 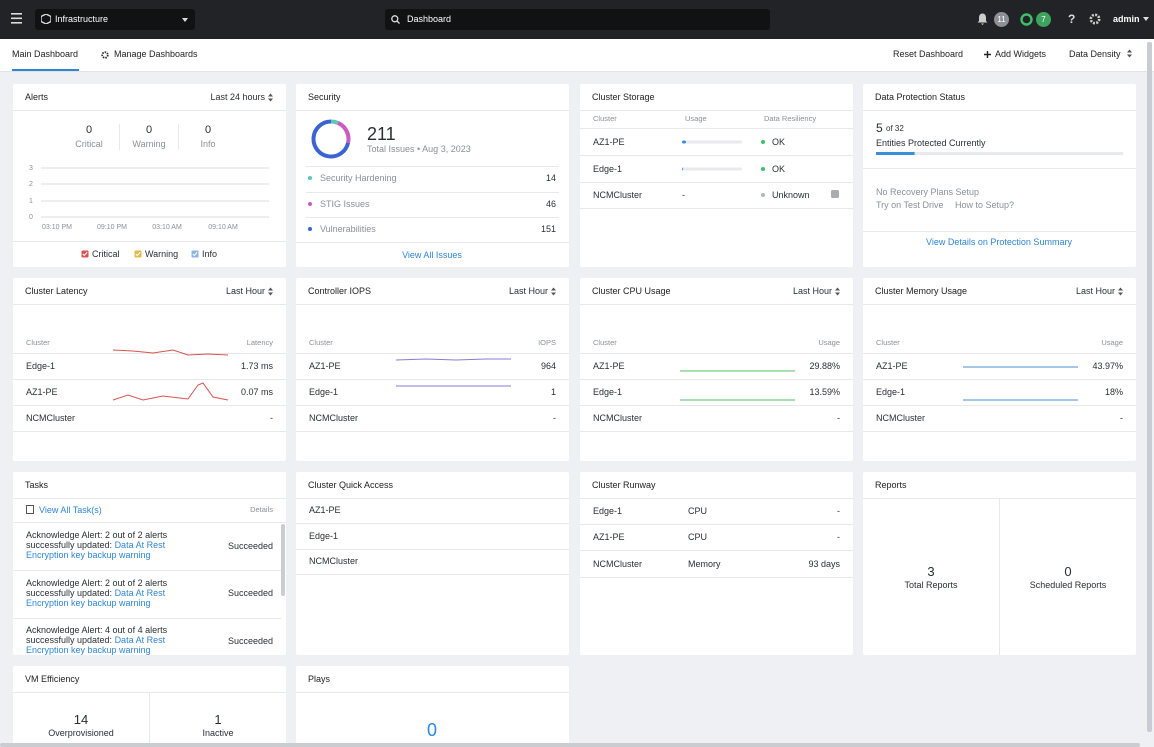 What do you see at coordinates (999, 241) in the screenshot?
I see `protection-summary-link: View Details on Protection Summary` at bounding box center [999, 241].